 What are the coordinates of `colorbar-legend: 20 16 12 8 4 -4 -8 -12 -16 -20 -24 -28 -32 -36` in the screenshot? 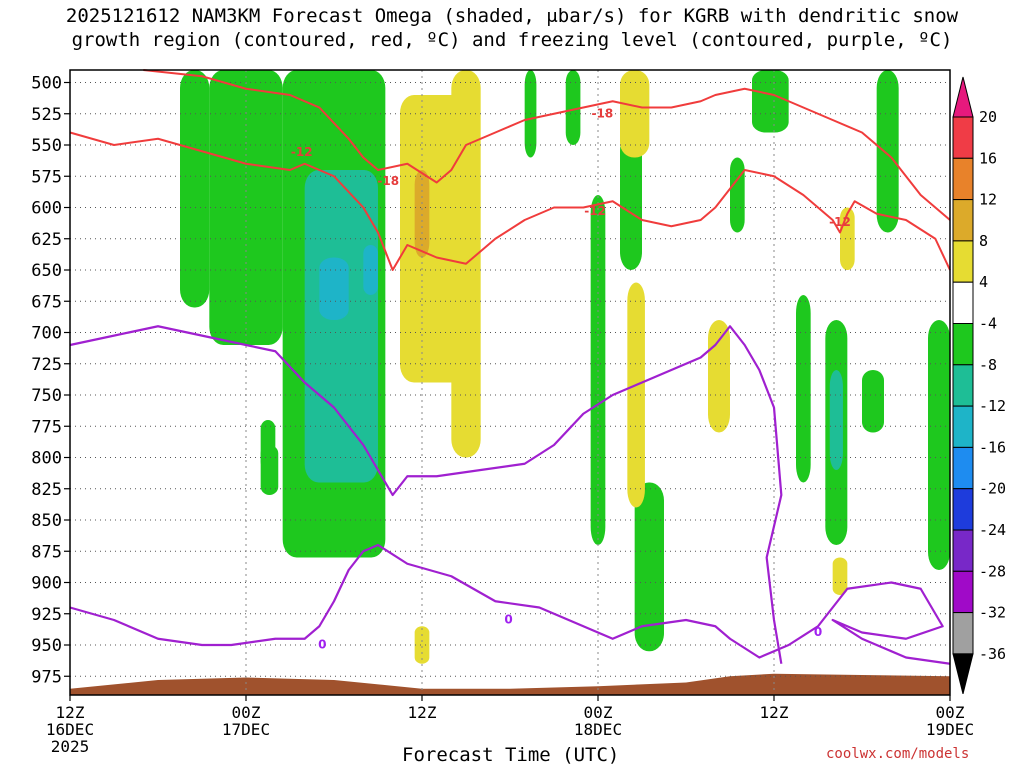 It's located at (979, 385).